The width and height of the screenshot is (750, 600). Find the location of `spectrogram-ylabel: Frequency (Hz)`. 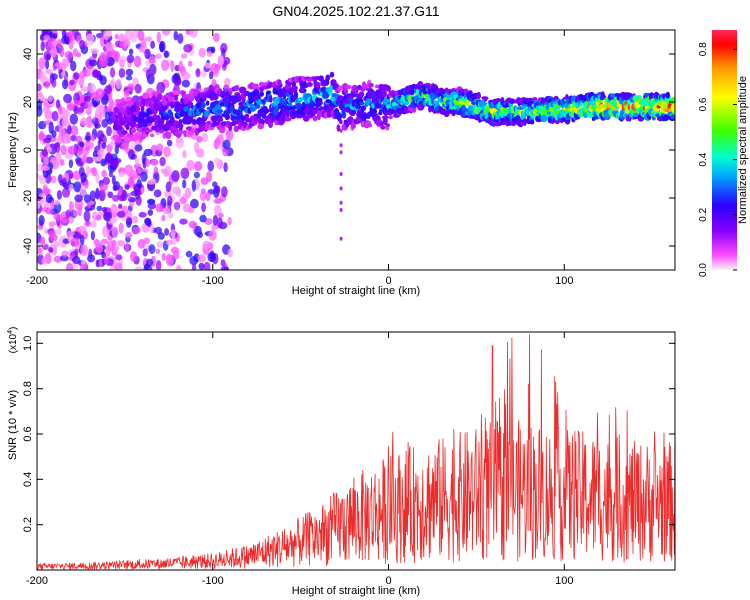

spectrogram-ylabel: Frequency (Hz) is located at coordinates (13, 150).